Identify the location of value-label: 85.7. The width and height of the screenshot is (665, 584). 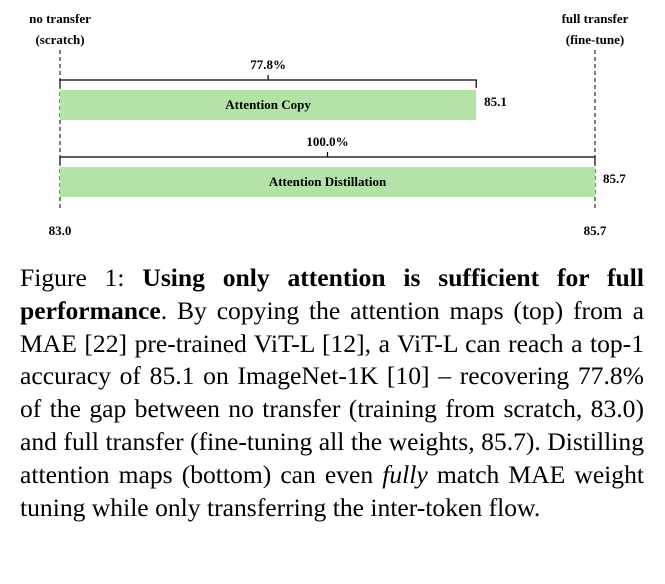
(614, 178).